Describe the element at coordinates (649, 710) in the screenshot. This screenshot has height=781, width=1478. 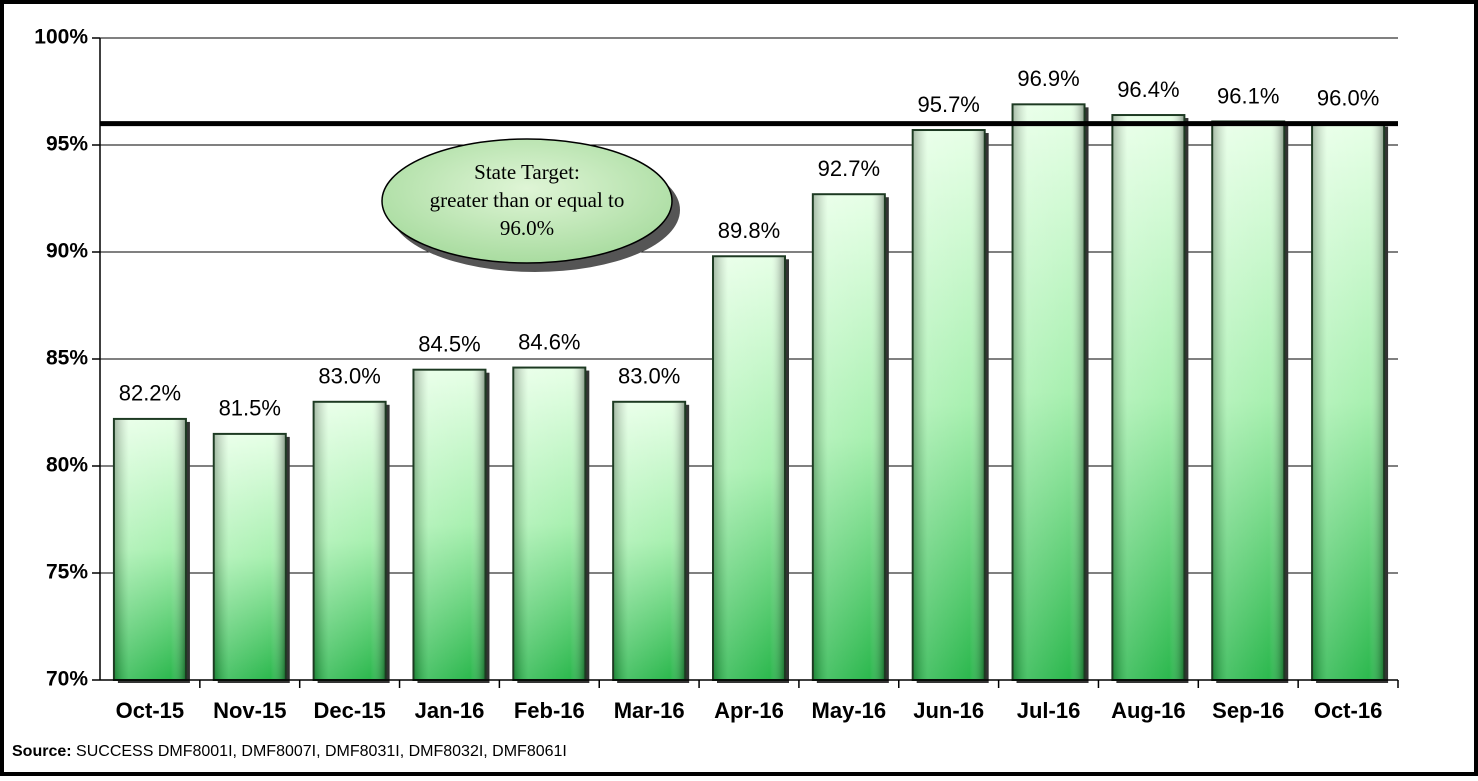
I see `x-tick-label: Mar-16` at that location.